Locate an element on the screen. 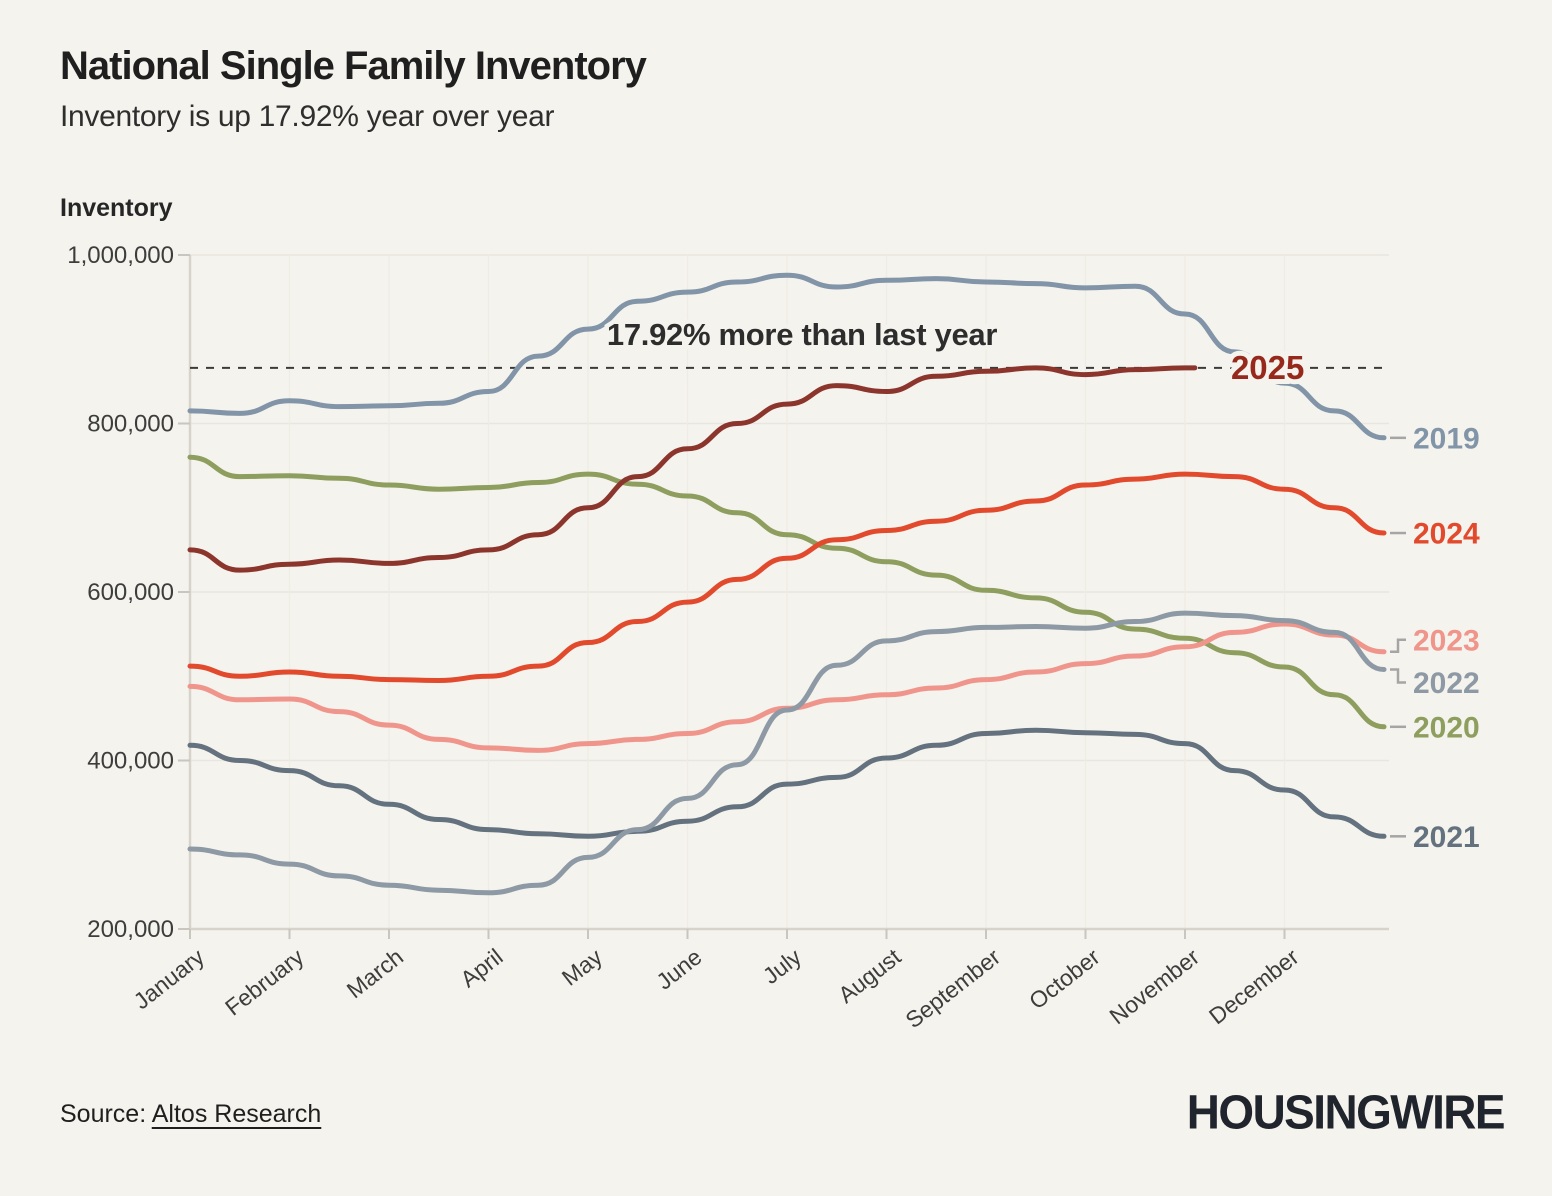 The height and width of the screenshot is (1196, 1552). line-2019 is located at coordinates (787, 356).